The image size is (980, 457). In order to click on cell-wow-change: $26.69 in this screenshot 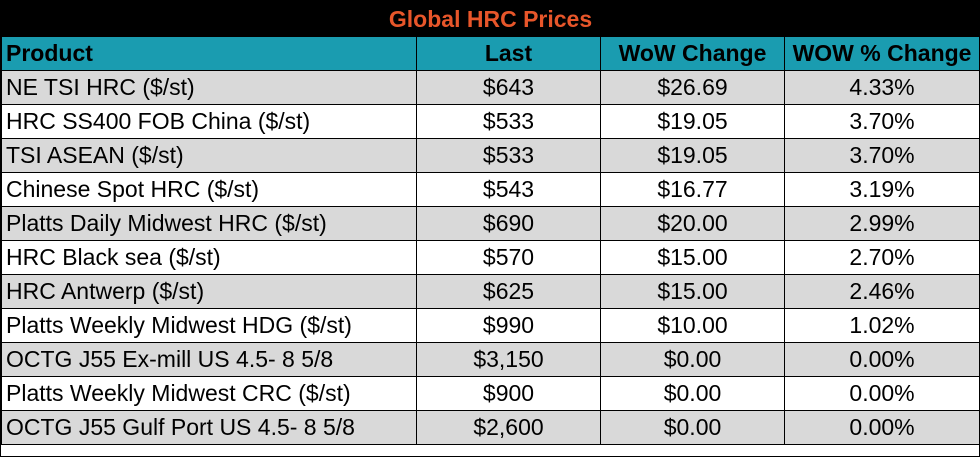, I will do `click(692, 87)`.